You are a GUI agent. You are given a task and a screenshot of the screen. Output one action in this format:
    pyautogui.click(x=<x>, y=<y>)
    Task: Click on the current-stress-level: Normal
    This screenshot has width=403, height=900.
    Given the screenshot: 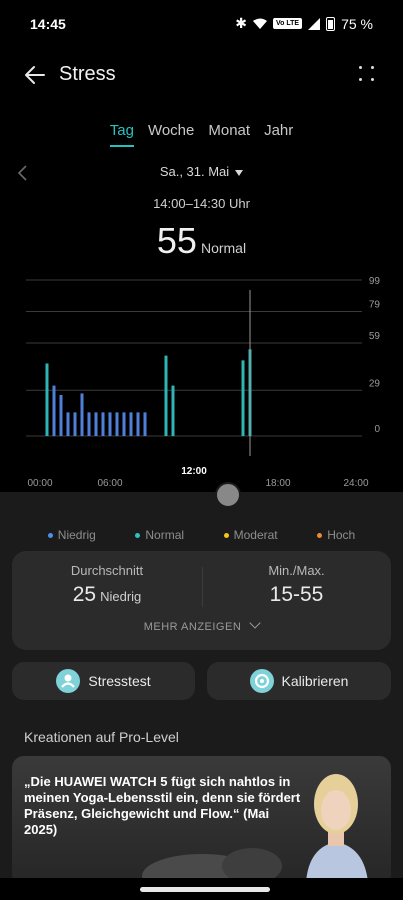 What is the action you would take?
    pyautogui.click(x=223, y=248)
    